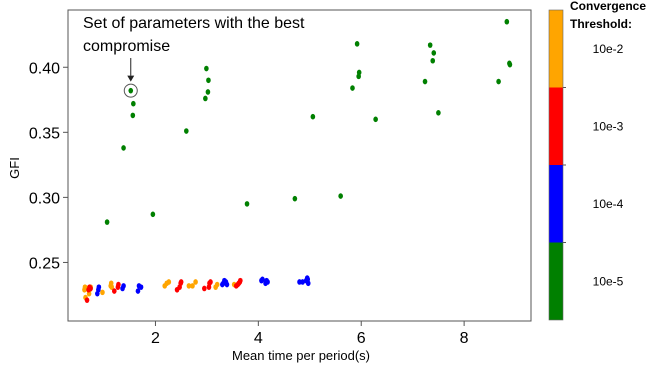 The image size is (665, 377). What do you see at coordinates (608, 49) in the screenshot?
I see `colorbar-level-label: 10e-2` at bounding box center [608, 49].